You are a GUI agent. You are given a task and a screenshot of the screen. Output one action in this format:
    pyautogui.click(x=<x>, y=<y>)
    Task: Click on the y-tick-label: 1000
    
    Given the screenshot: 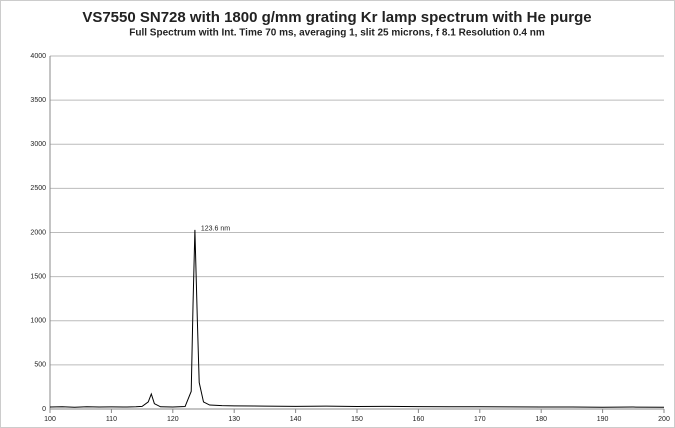 What is the action you would take?
    pyautogui.click(x=38, y=321)
    